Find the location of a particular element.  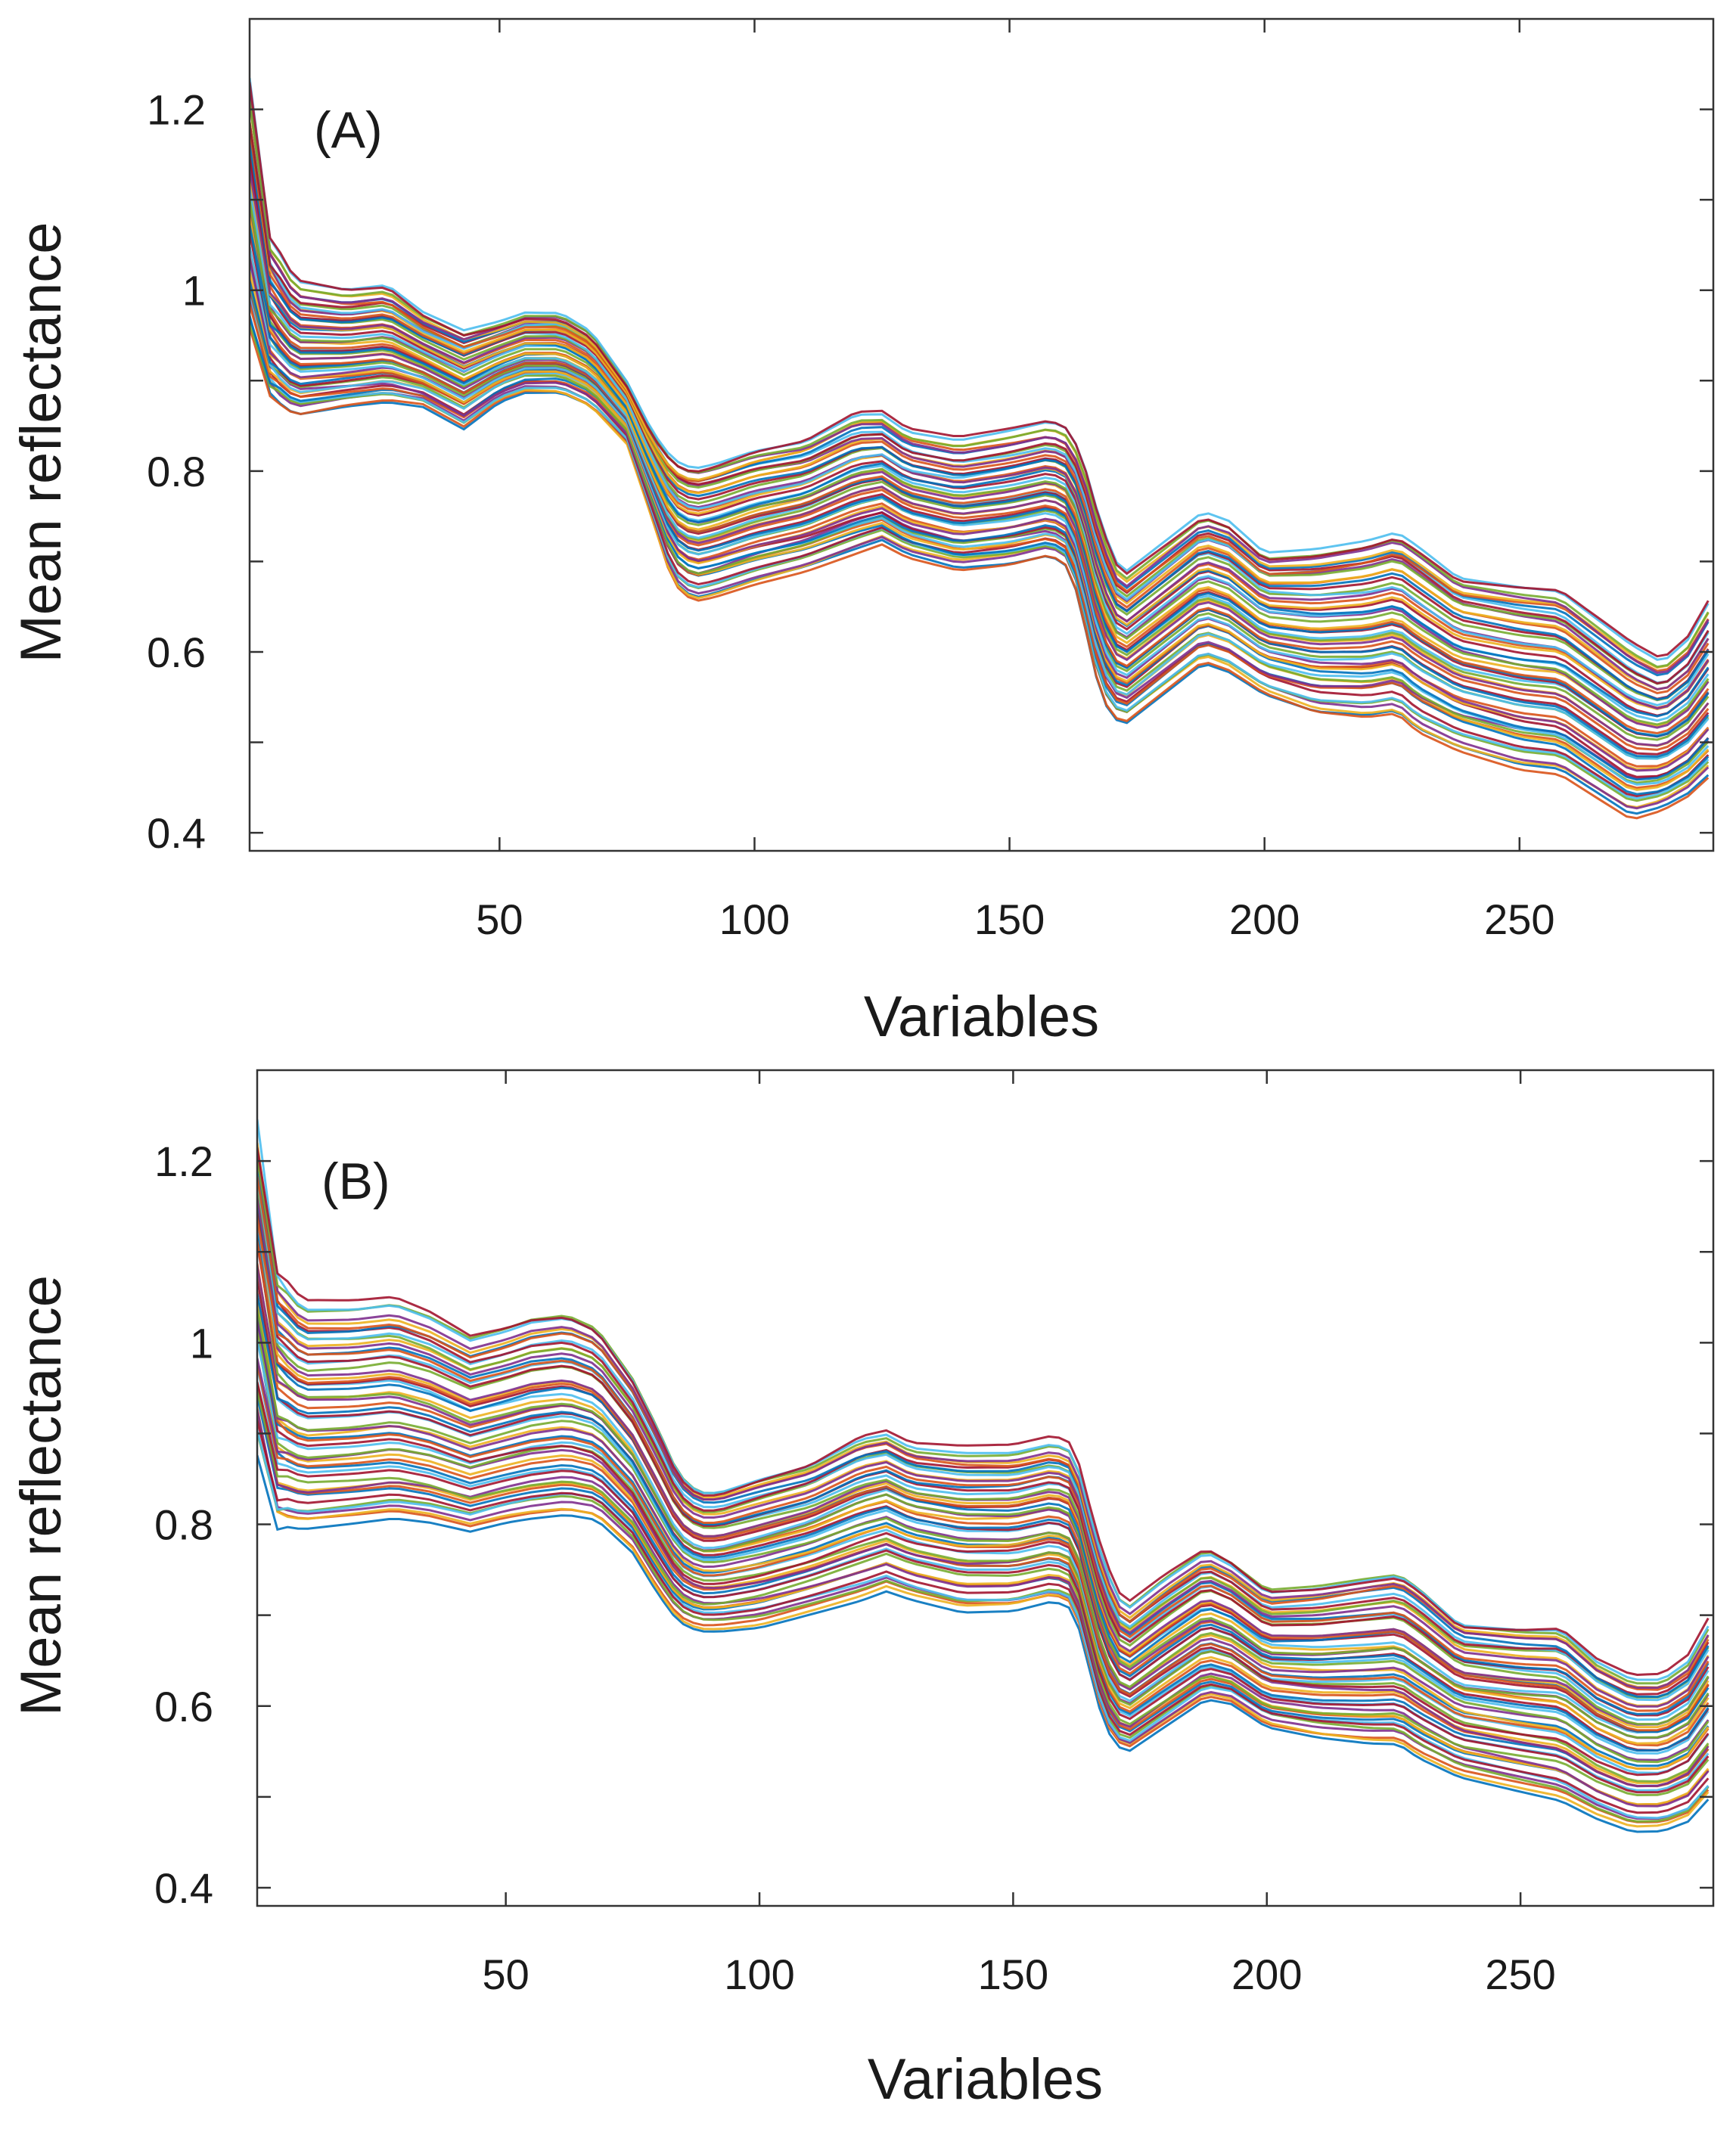

panel-label: (A) is located at coordinates (348, 130).